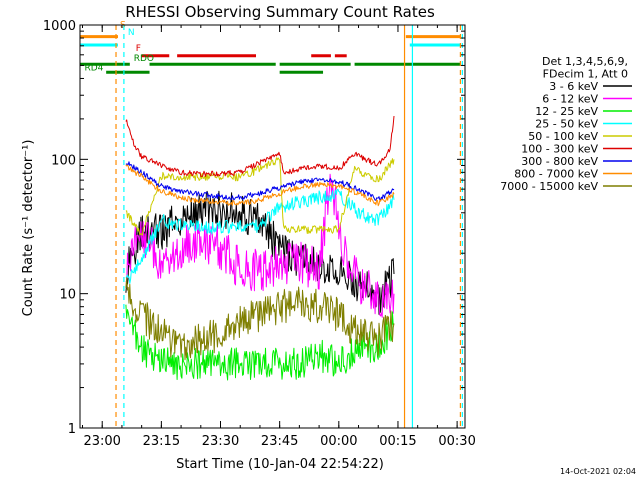 The image size is (640, 480). Describe the element at coordinates (563, 136) in the screenshot. I see `legend-label-50-100-kev: 50 - 100 keV` at that location.